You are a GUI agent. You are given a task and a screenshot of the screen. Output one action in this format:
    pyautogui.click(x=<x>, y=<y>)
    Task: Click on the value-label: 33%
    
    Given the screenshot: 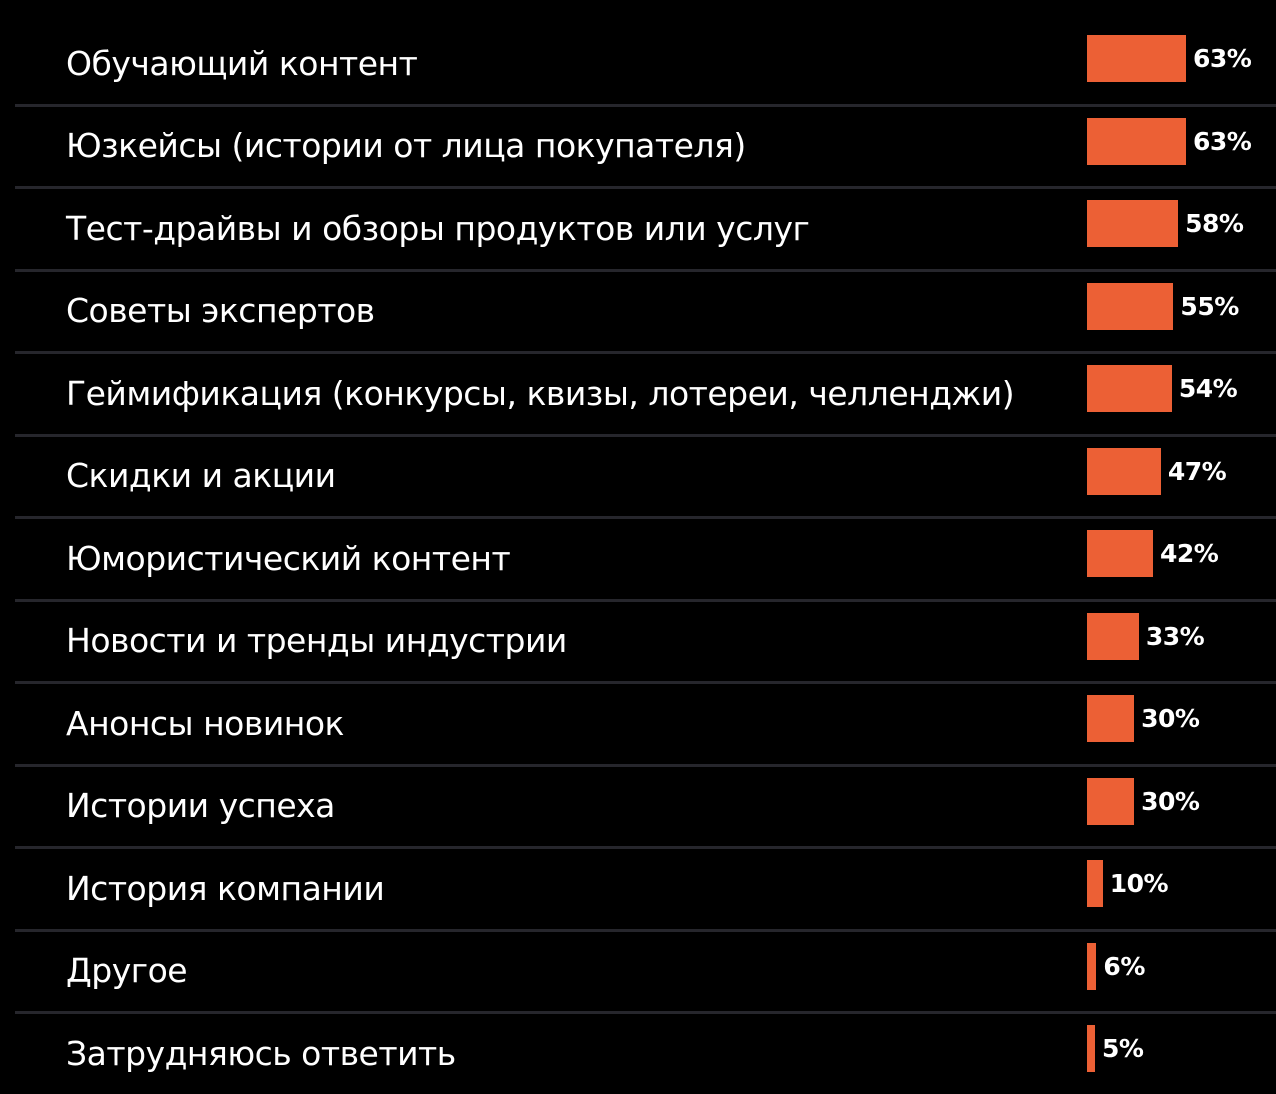 What is the action you would take?
    pyautogui.click(x=1175, y=636)
    